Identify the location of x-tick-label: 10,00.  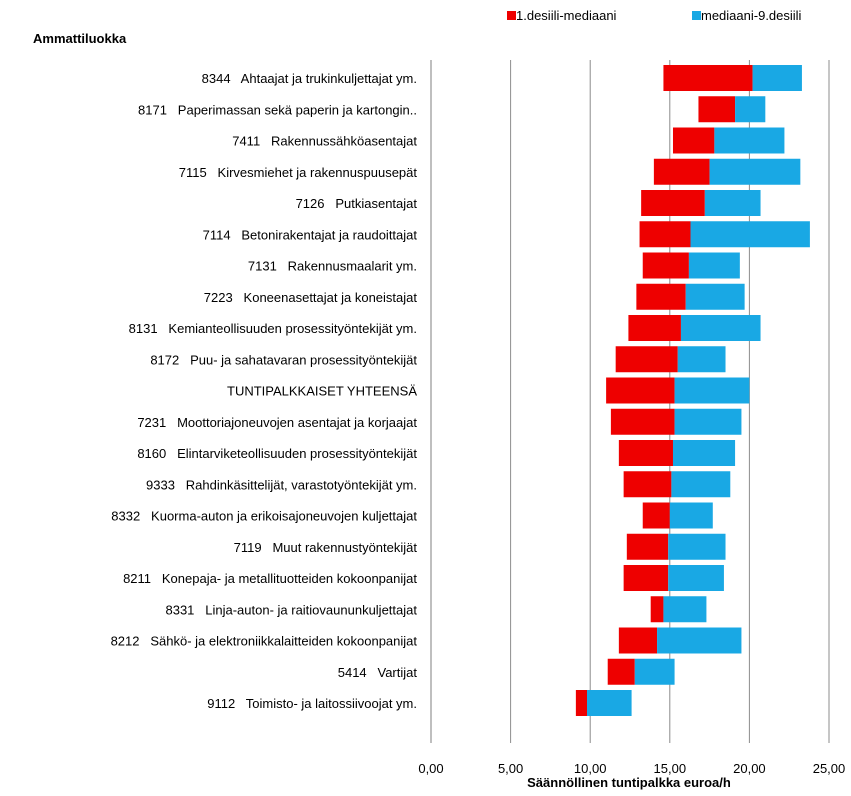
(590, 768).